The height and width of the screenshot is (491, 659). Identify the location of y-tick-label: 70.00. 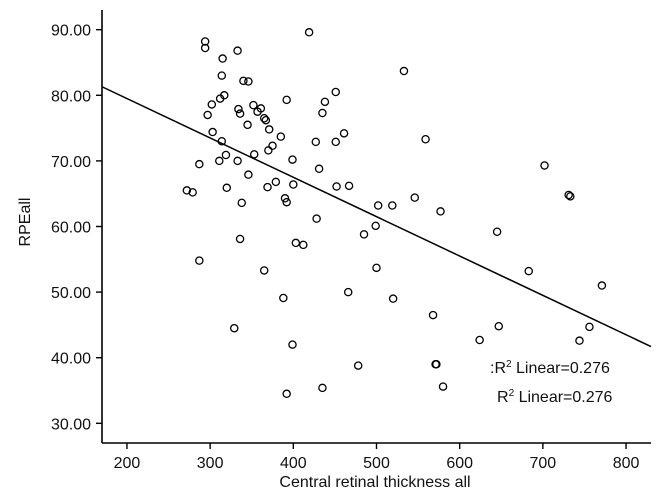
(71, 162).